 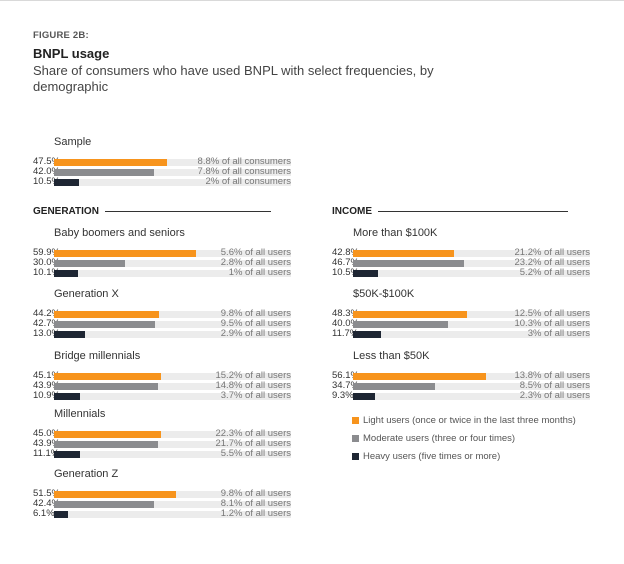 What do you see at coordinates (97, 356) in the screenshot?
I see `group-title: Bridge millennials` at bounding box center [97, 356].